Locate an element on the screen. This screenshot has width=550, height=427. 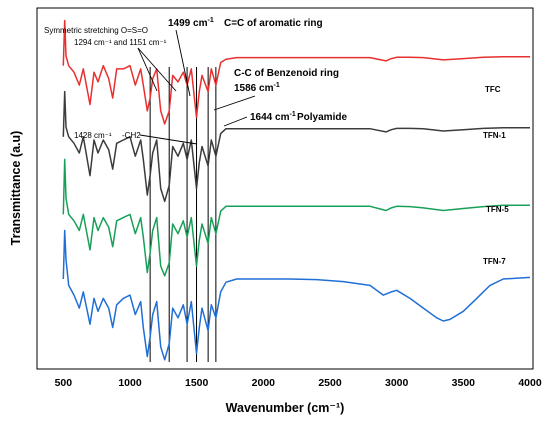
series-label-tfn-1: TFN-1 is located at coordinates (494, 135).